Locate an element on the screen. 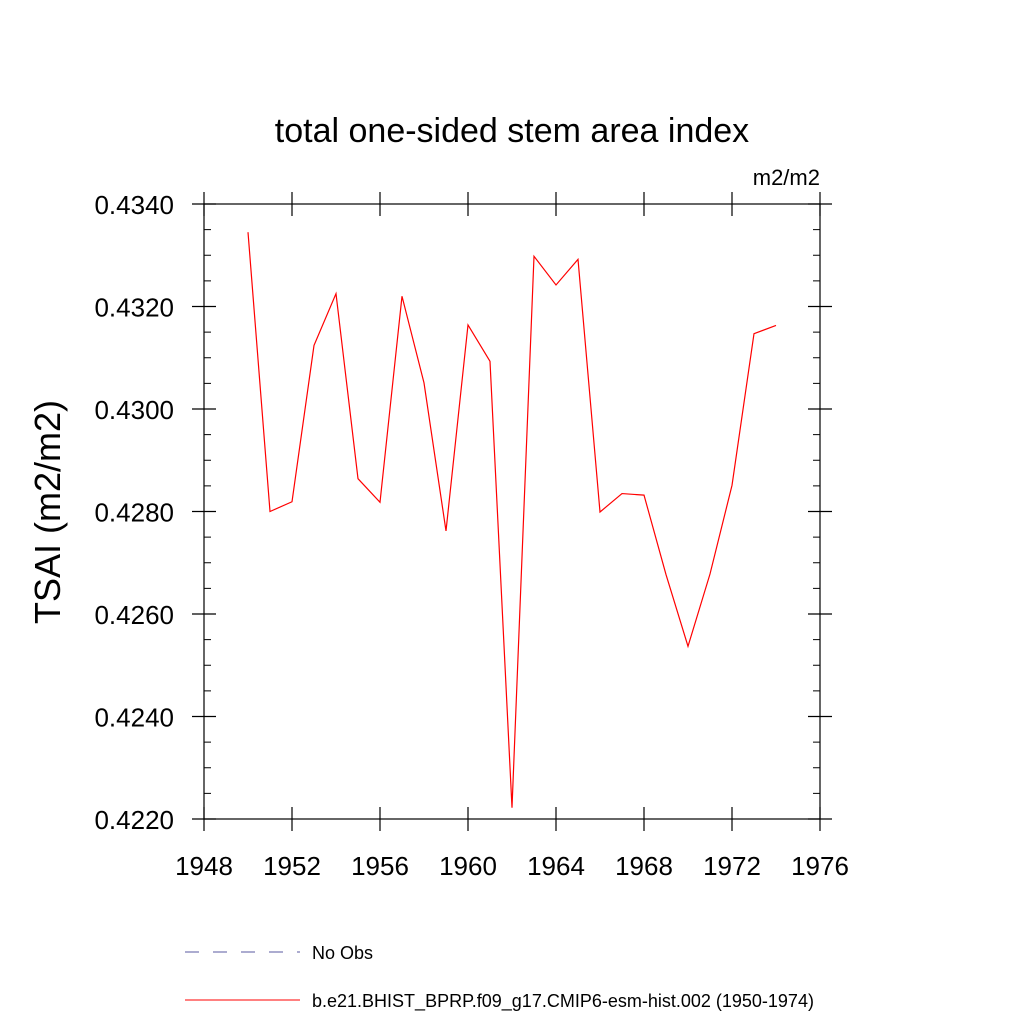  x-tick-label: 1972 is located at coordinates (732, 866).